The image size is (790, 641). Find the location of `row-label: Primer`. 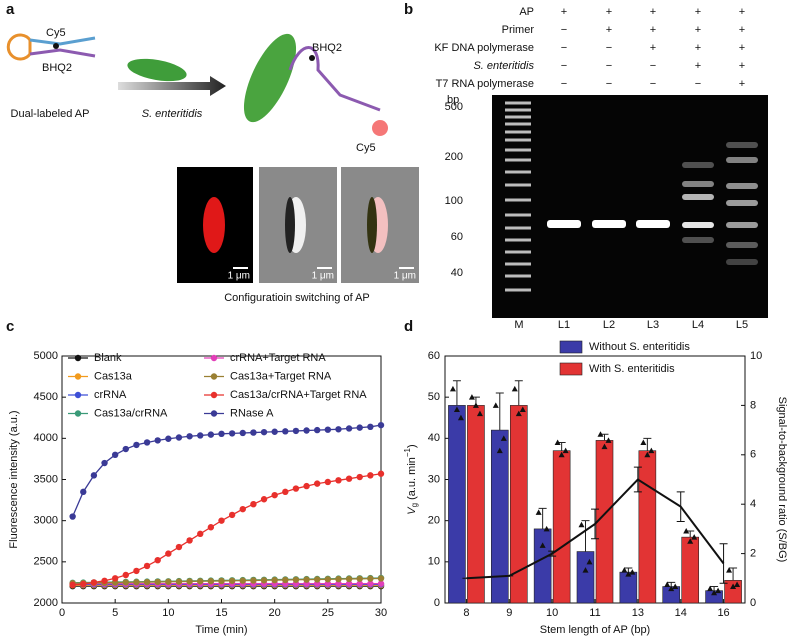

row-label: Primer is located at coordinates (518, 30).